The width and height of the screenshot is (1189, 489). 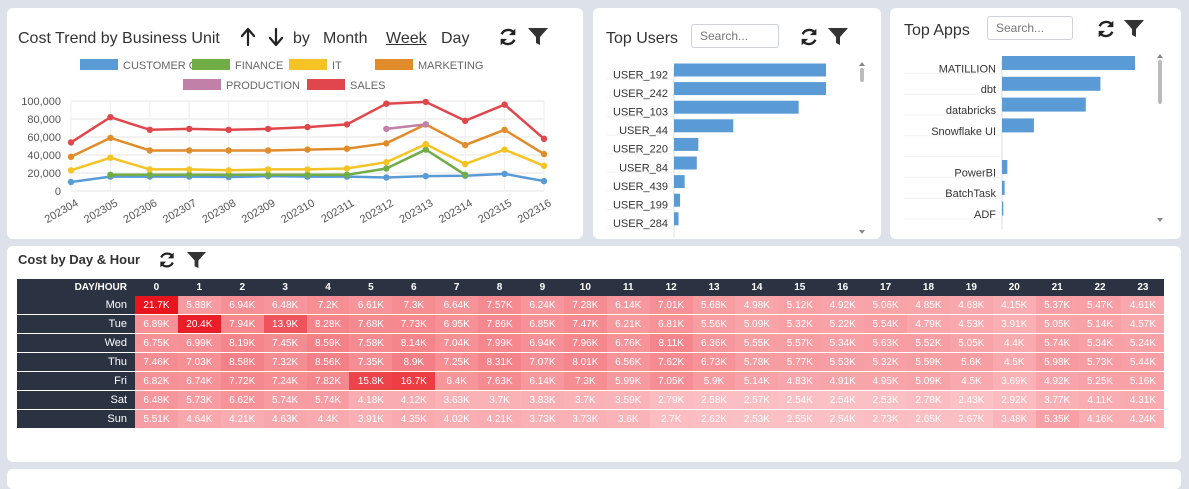 I want to click on heatmap-cell: 4.35K, so click(x=414, y=419).